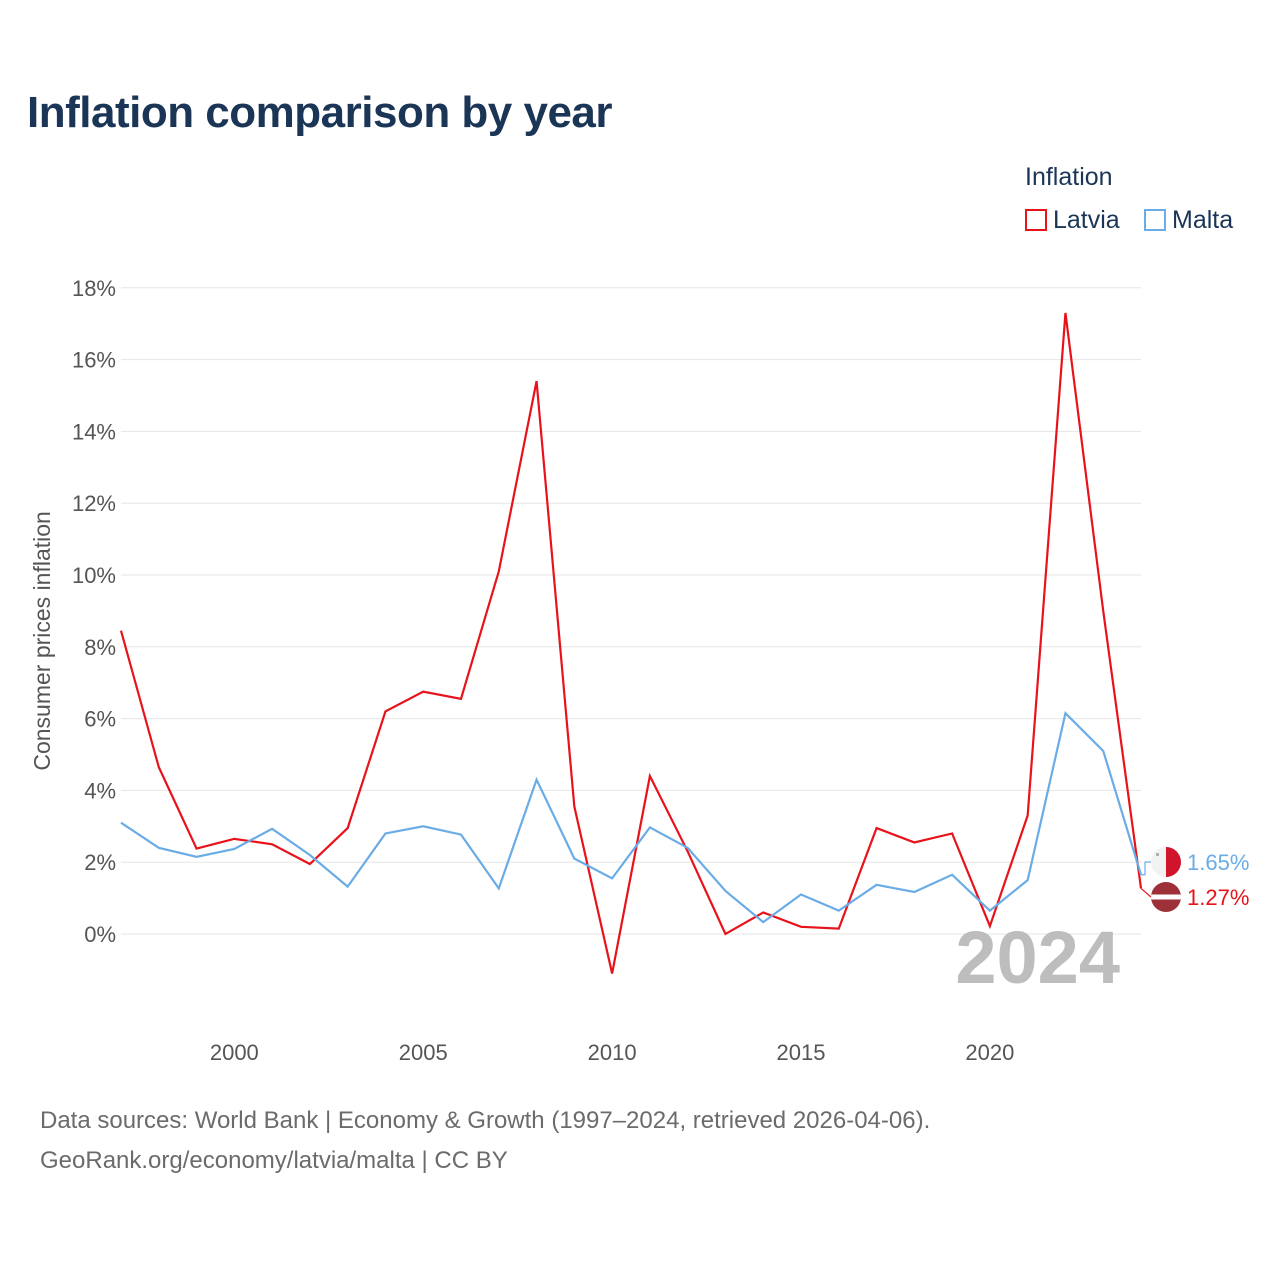 The width and height of the screenshot is (1280, 1280). Describe the element at coordinates (385, 711) in the screenshot. I see `data-point-latvia-2004` at that location.